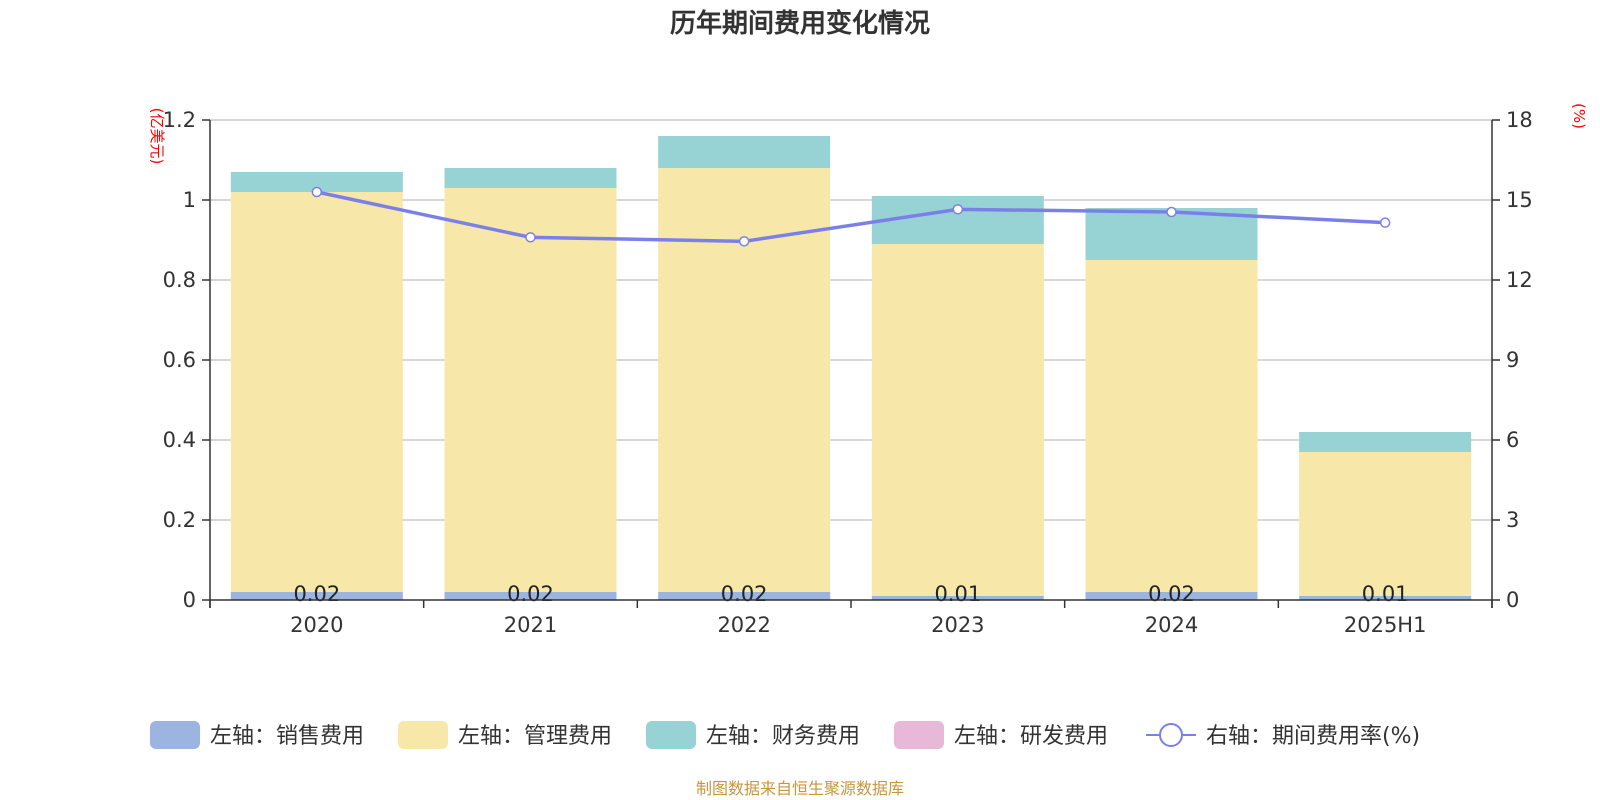 This screenshot has height=800, width=1600. Describe the element at coordinates (800, 23) in the screenshot. I see `chart-title: 历年期间费用变化情况` at that location.